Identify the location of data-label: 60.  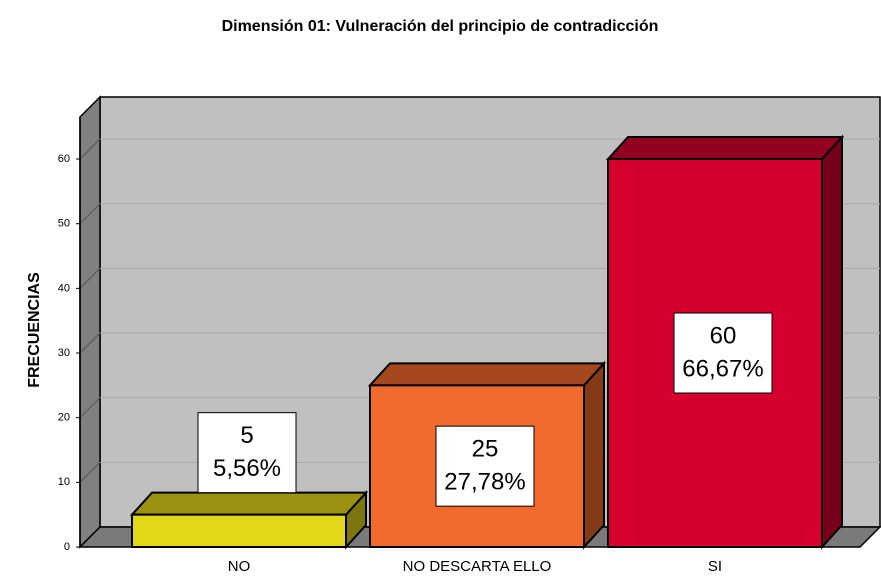
(723, 335).